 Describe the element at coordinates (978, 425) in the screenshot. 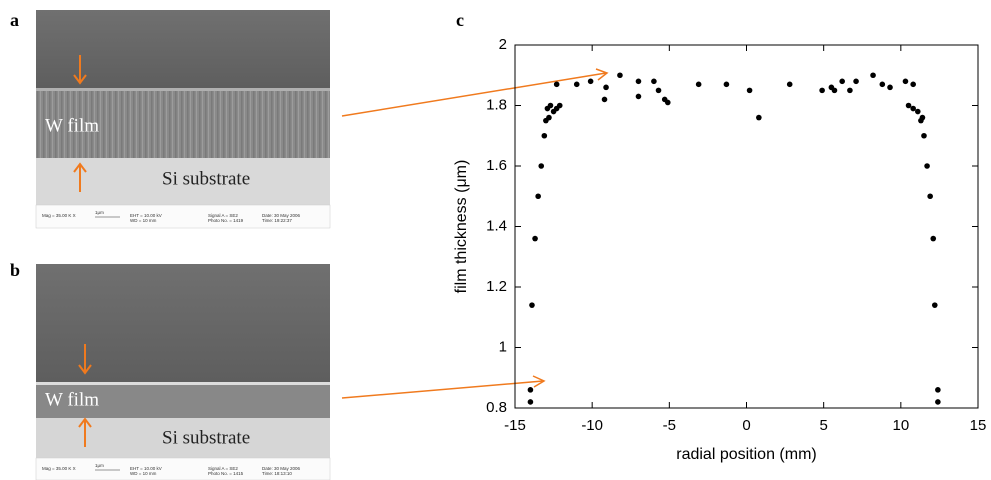

I see `x-tick-label: 15` at that location.